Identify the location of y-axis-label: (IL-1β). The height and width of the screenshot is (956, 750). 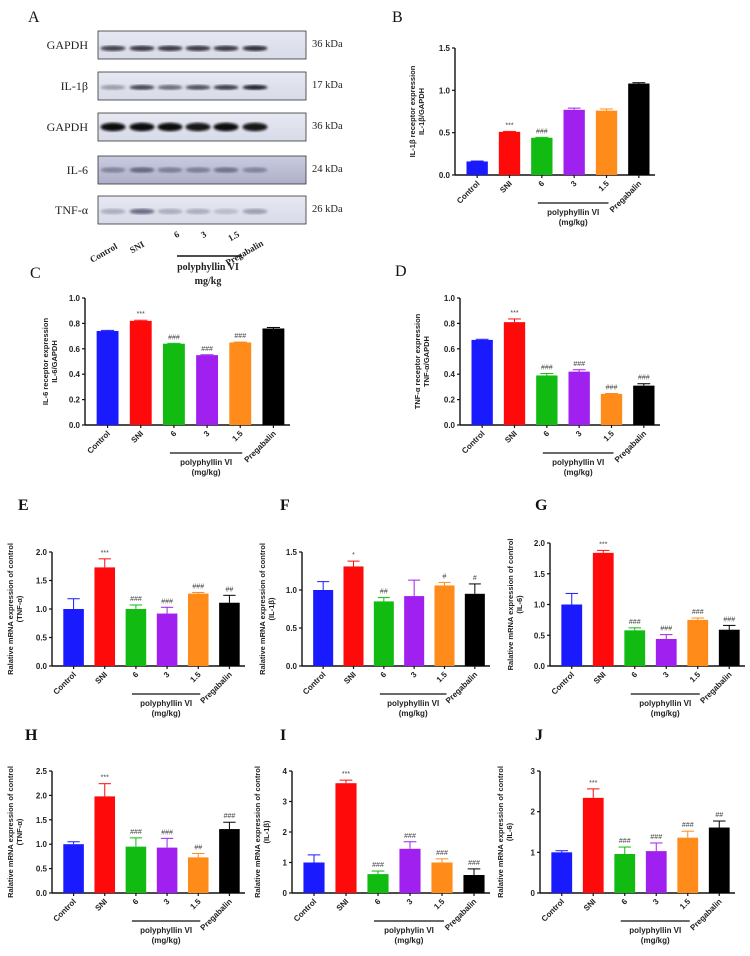
(266, 831).